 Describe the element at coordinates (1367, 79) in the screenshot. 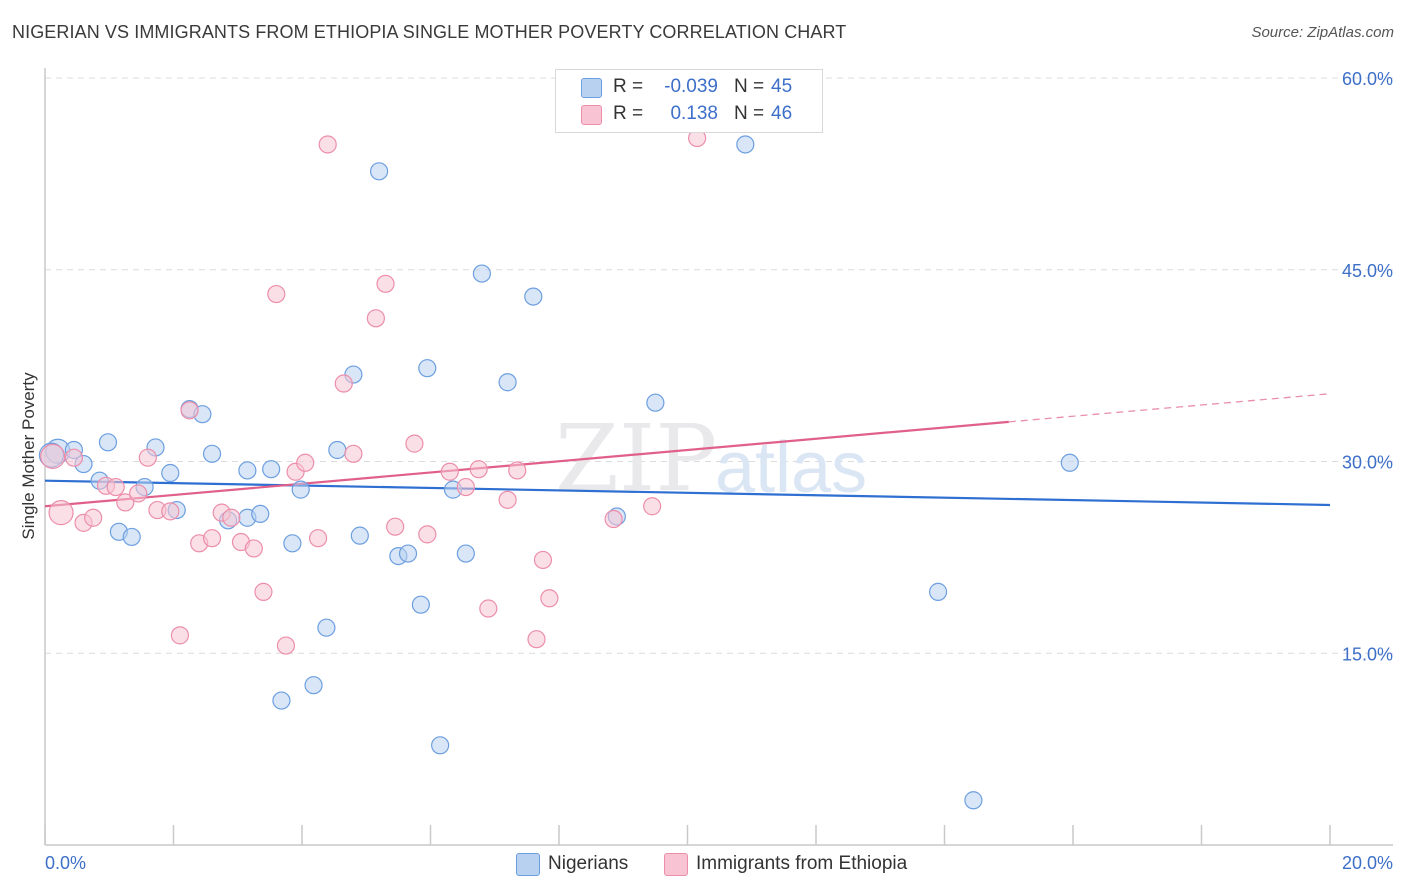

I see `y-tick-label: 60.0%` at that location.